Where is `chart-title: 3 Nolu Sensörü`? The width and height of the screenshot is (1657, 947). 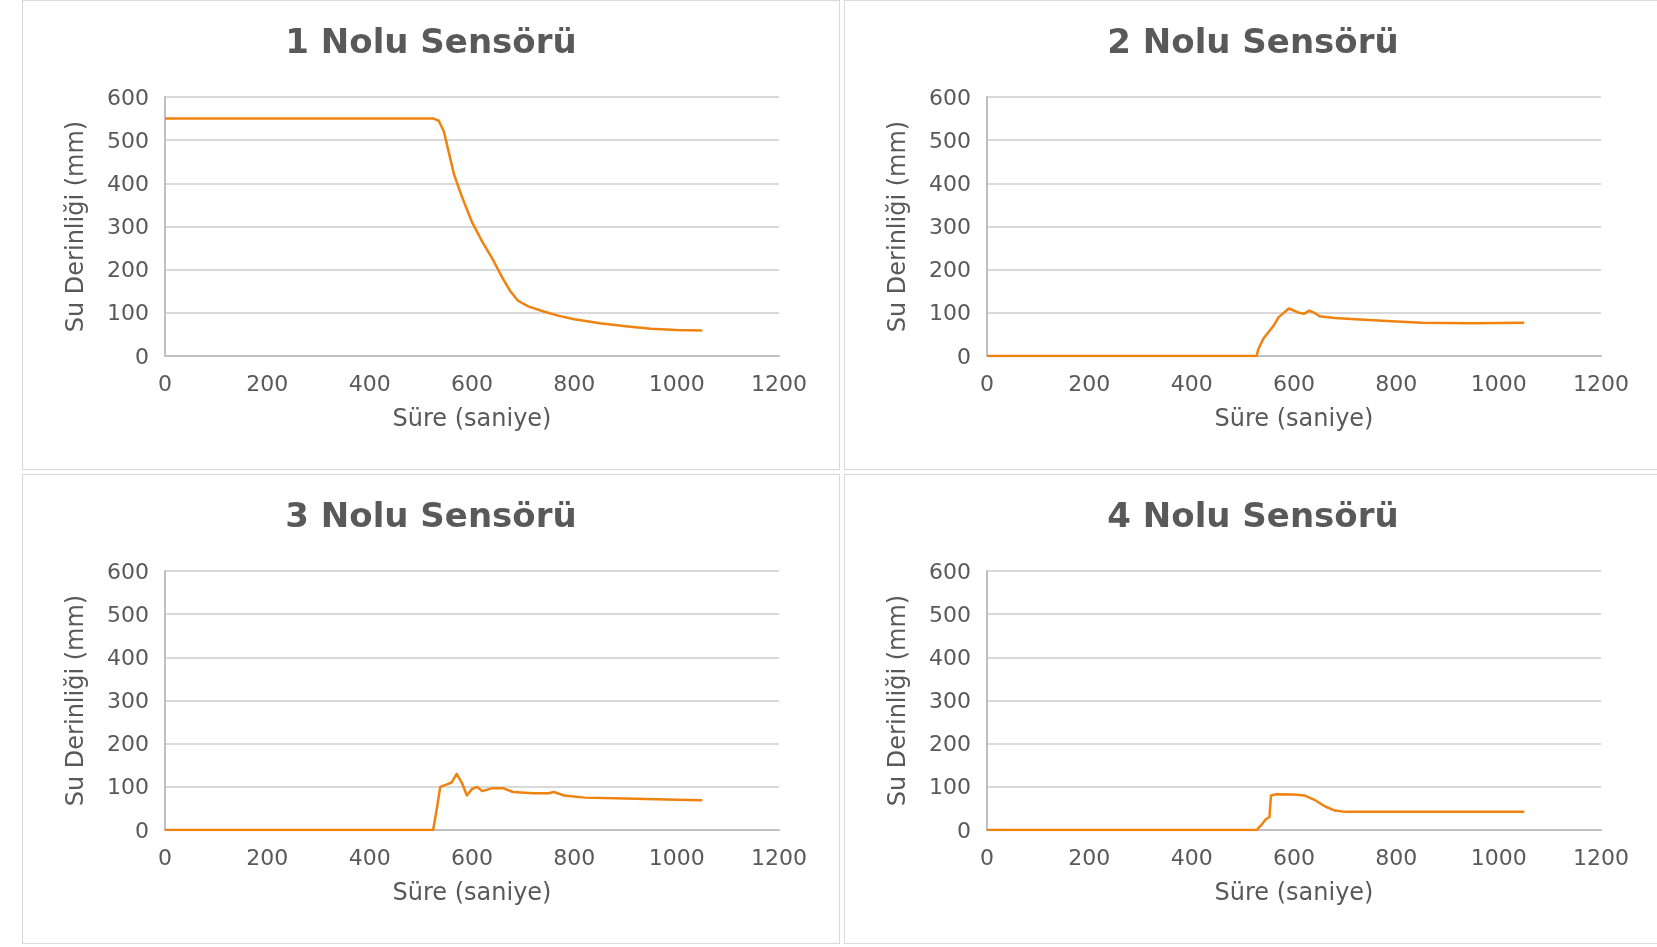 chart-title: 3 Nolu Sensörü is located at coordinates (431, 515).